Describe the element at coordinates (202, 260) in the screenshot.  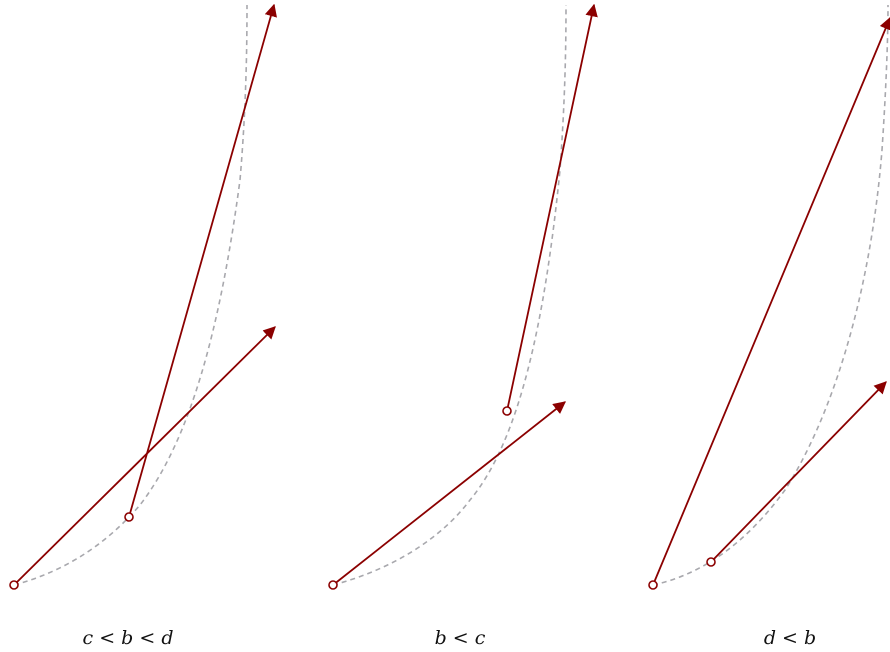
I see `panel-1-long-arrow` at that location.